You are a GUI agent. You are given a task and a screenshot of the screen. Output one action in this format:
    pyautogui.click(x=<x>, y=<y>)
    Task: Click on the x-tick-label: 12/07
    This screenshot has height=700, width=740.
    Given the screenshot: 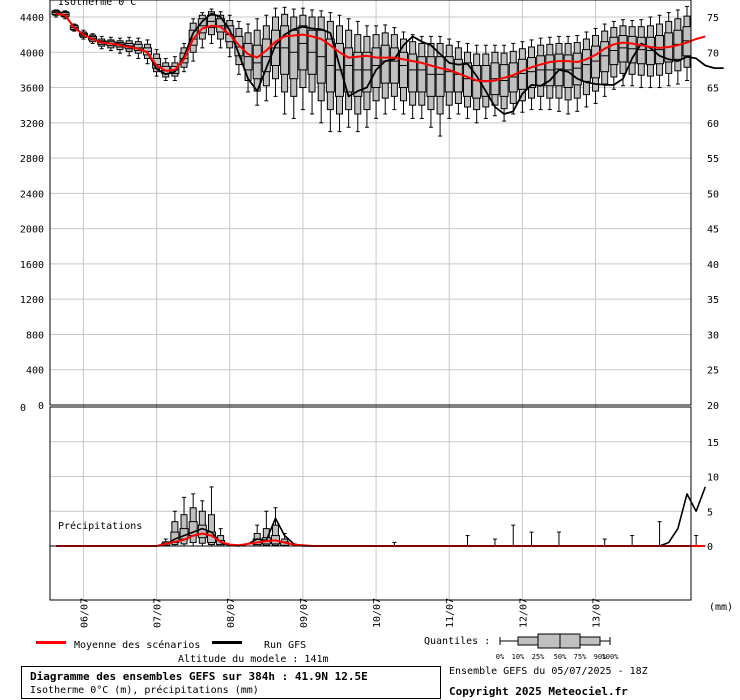 What is the action you would take?
    pyautogui.click(x=523, y=613)
    